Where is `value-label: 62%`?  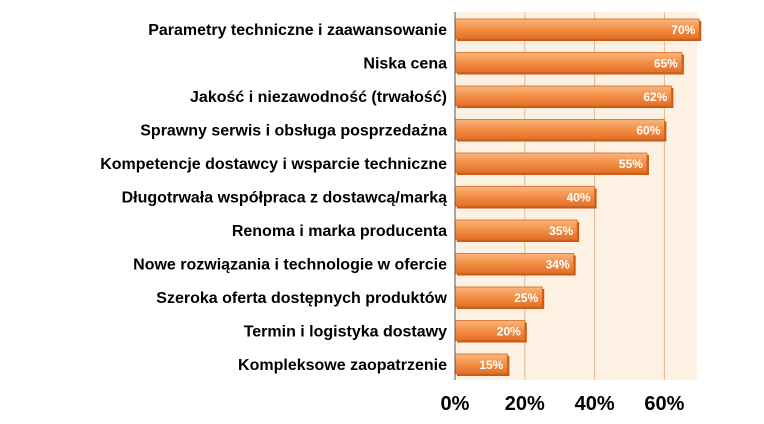
value-label: 62% is located at coordinates (655, 97).